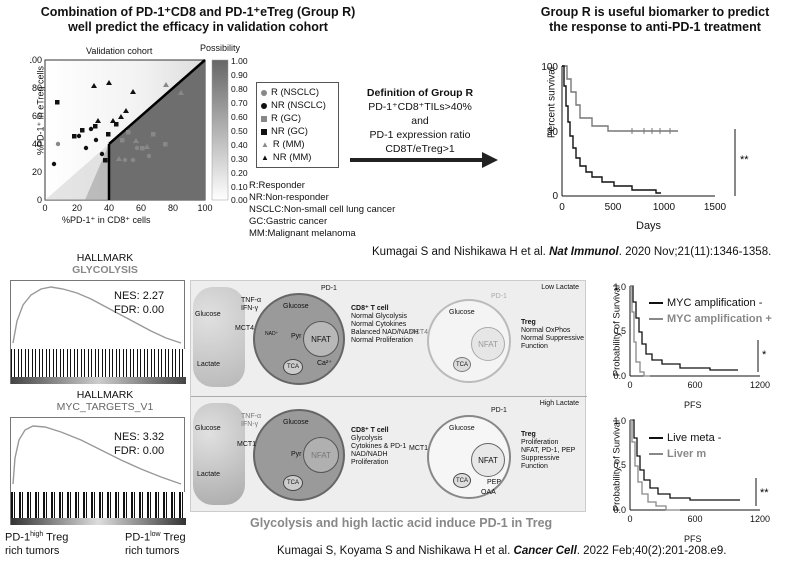  Describe the element at coordinates (619, 465) in the screenshot. I see `svg-text: 0.5` at that location.